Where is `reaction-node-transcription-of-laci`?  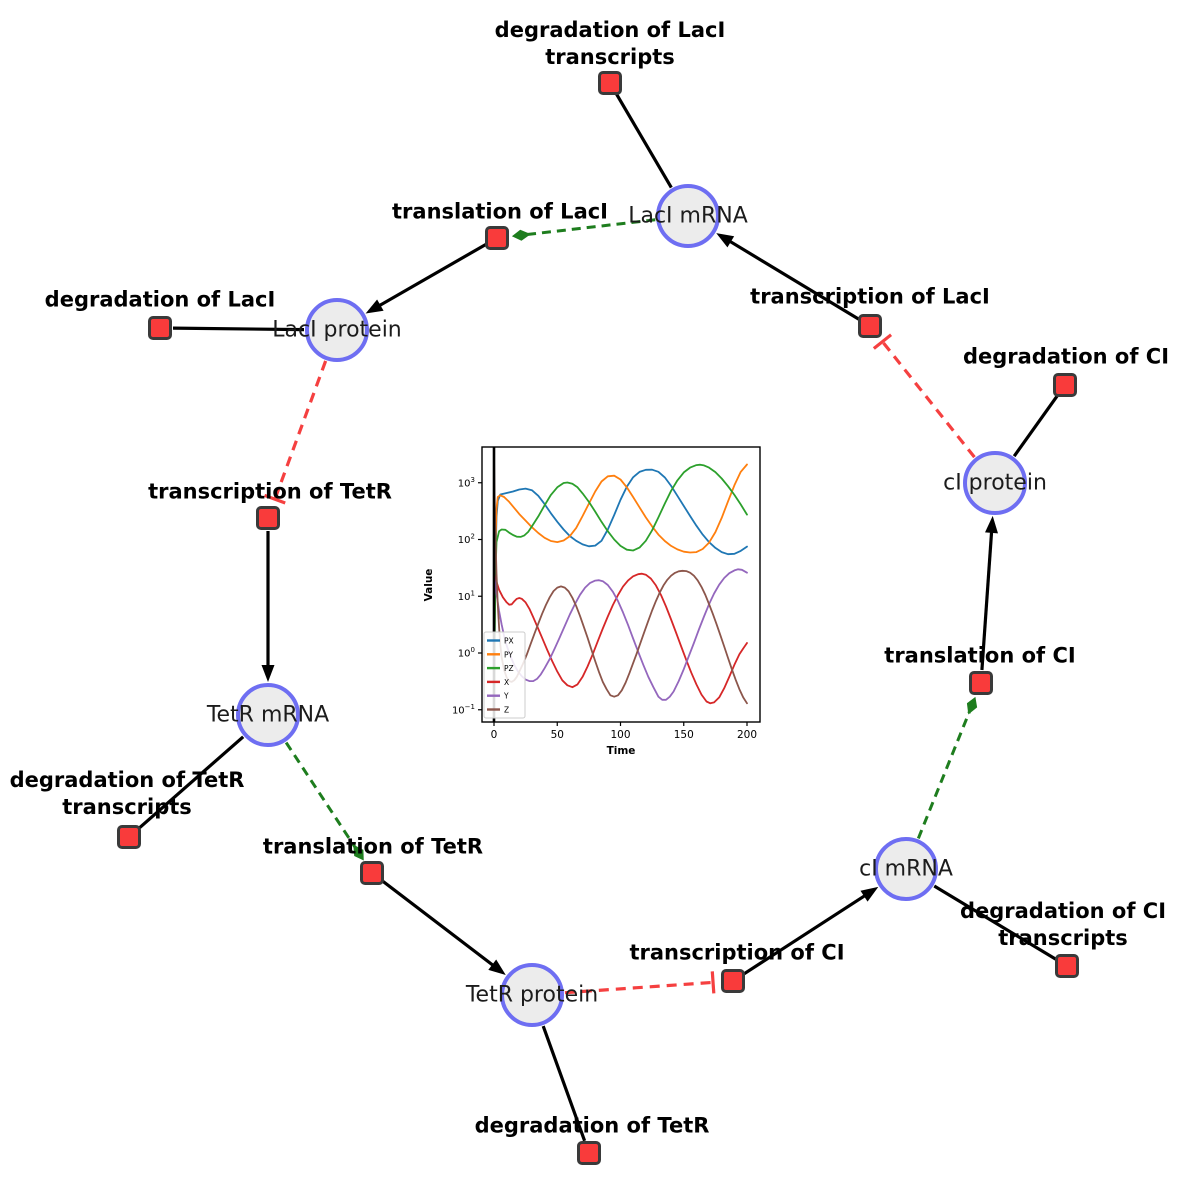 reaction-node-transcription-of-laci is located at coordinates (870, 326).